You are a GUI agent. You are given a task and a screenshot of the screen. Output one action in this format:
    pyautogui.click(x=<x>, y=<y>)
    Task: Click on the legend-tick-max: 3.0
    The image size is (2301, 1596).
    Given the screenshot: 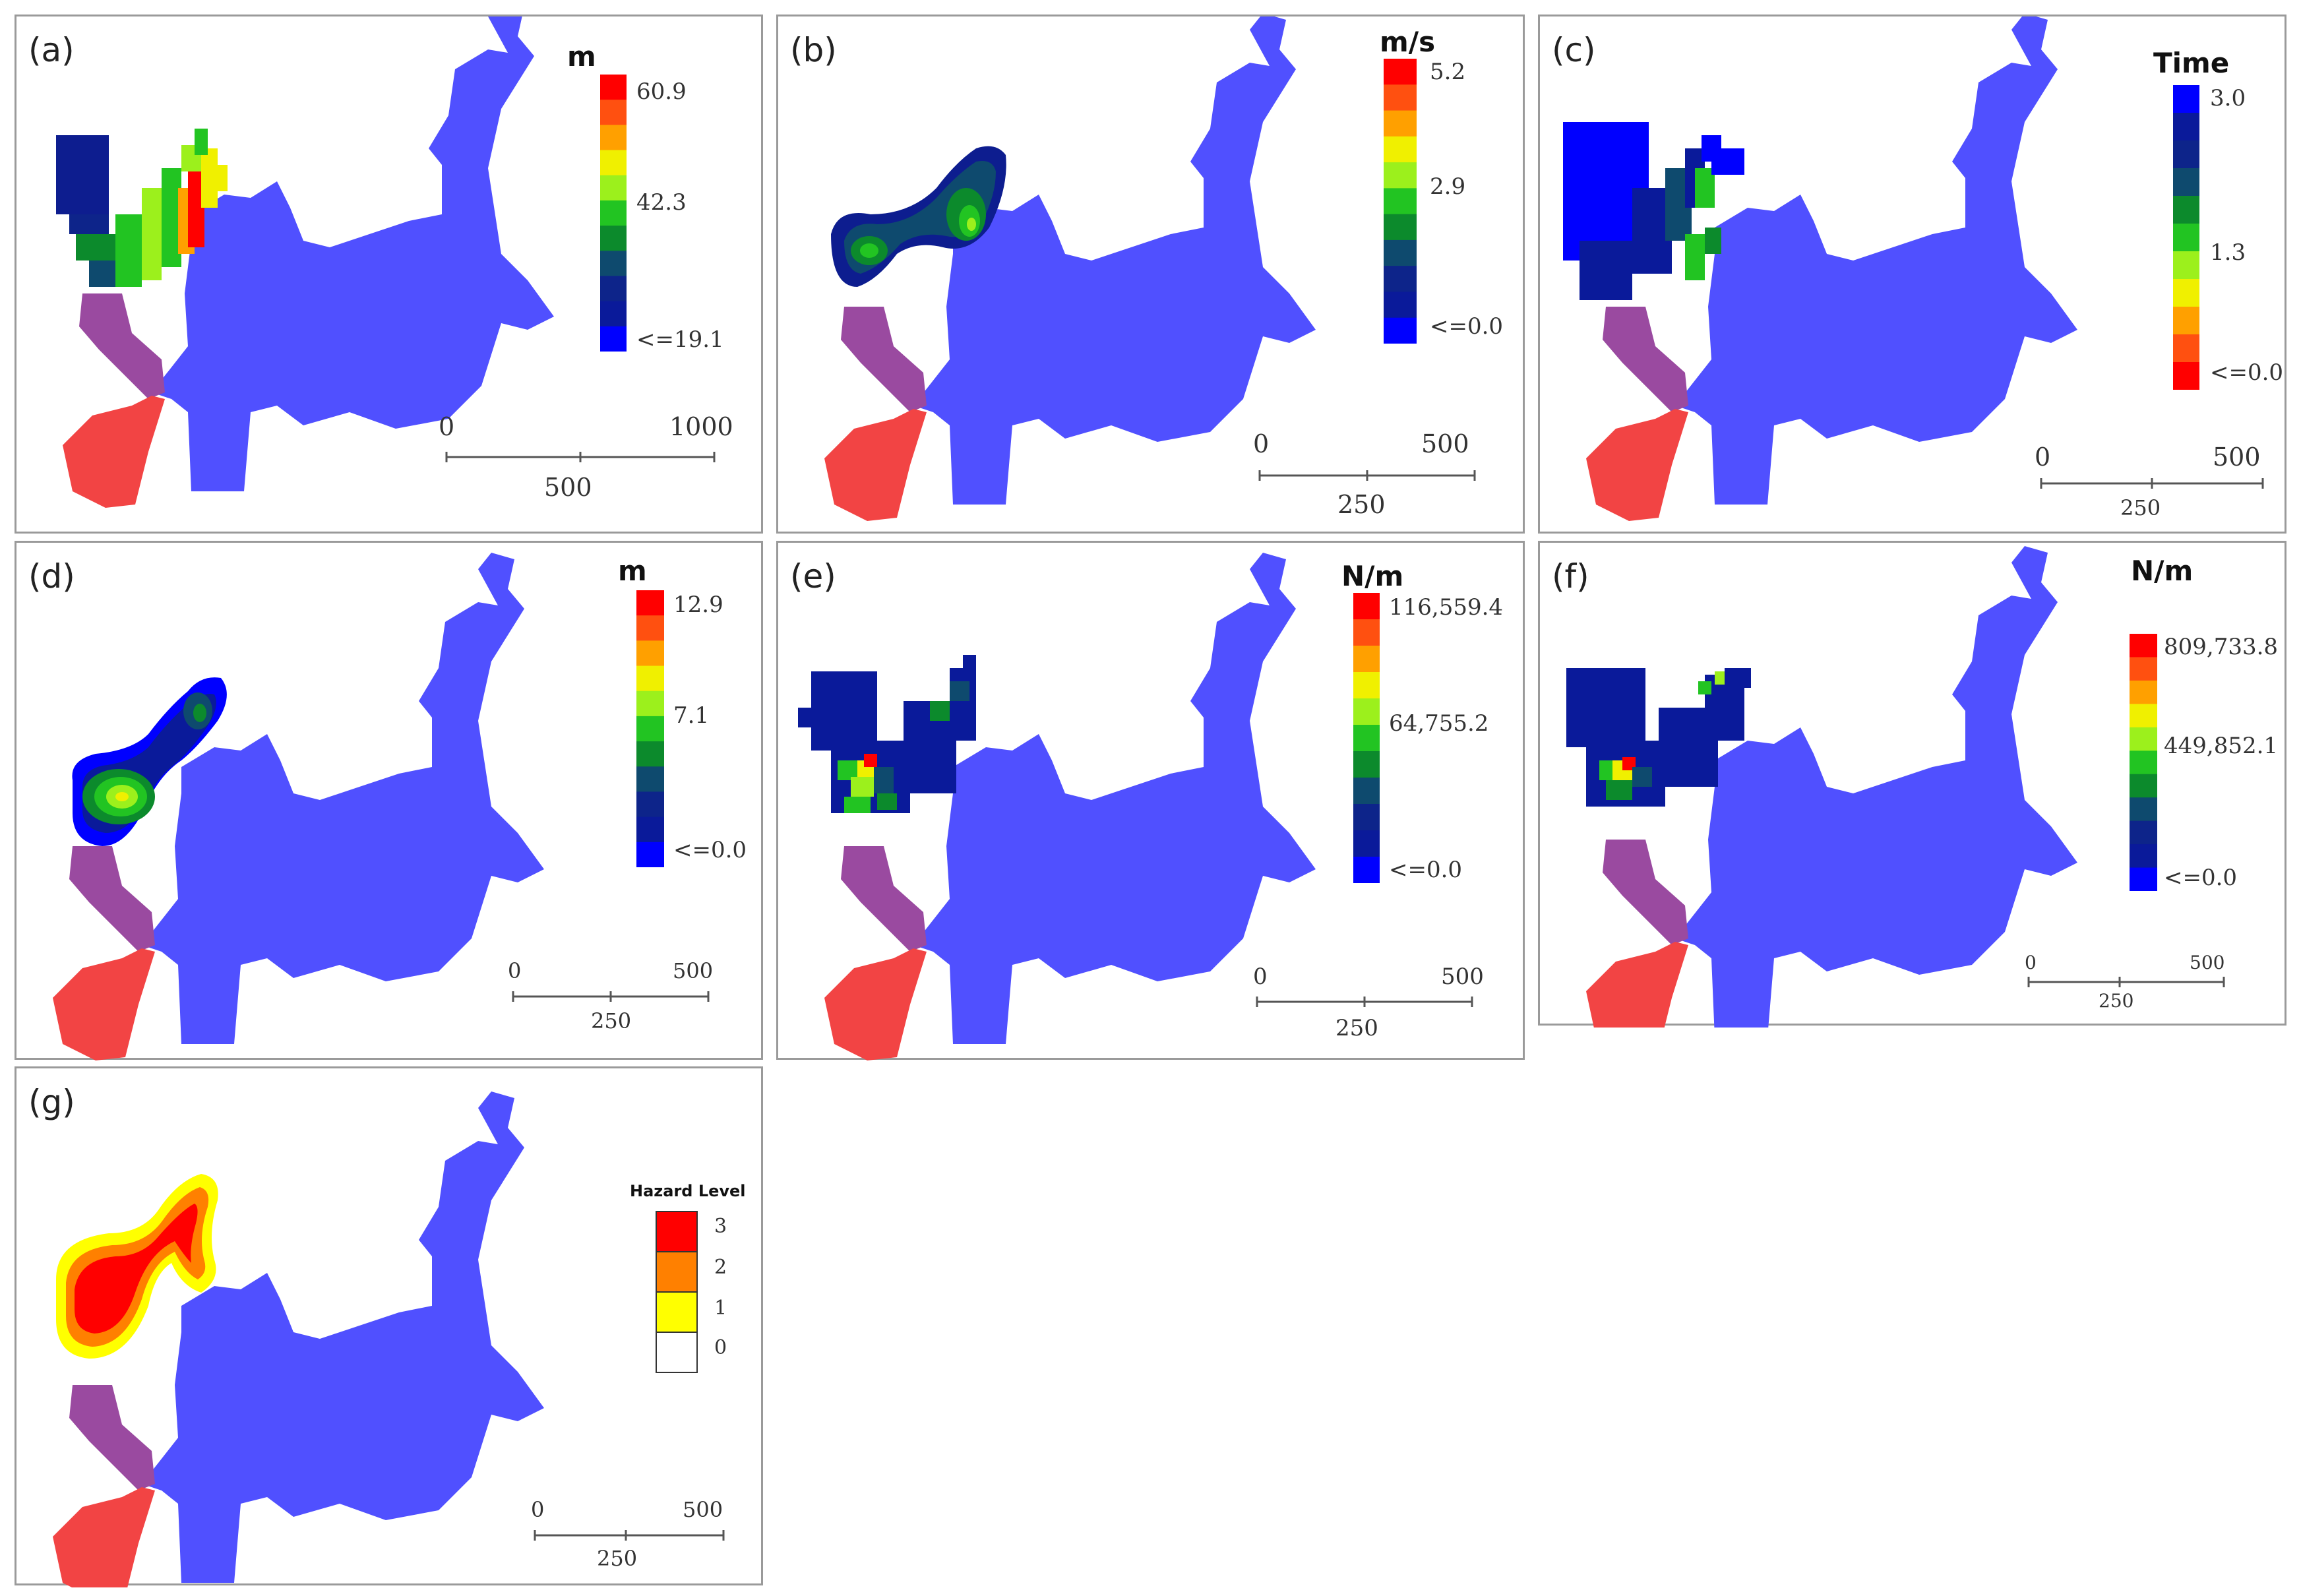 What is the action you would take?
    pyautogui.click(x=2228, y=98)
    